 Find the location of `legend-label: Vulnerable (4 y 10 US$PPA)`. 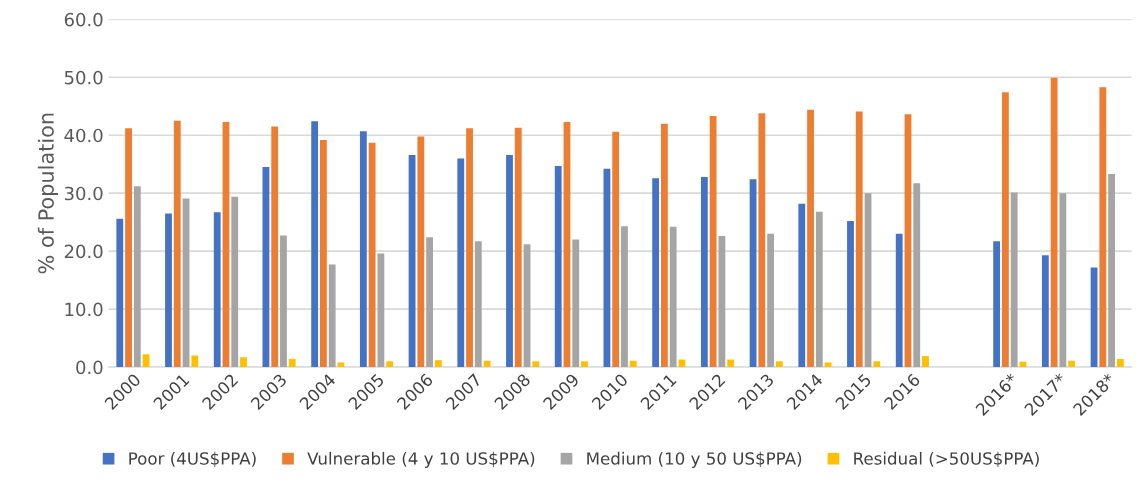

legend-label: Vulnerable (4 y 10 US$PPA) is located at coordinates (421, 459).